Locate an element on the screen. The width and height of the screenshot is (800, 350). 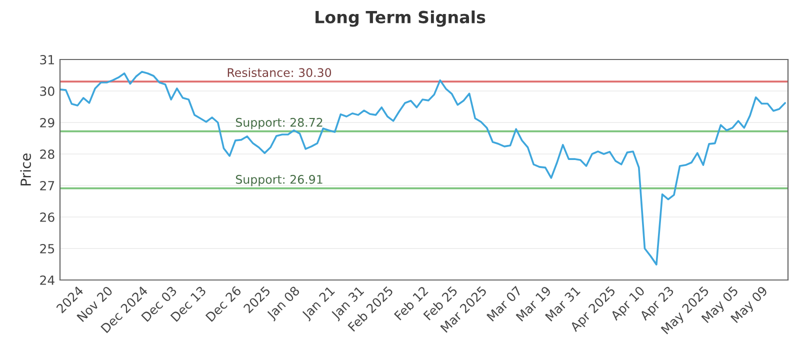
x-tick-label: Dec 26 is located at coordinates (223, 304).